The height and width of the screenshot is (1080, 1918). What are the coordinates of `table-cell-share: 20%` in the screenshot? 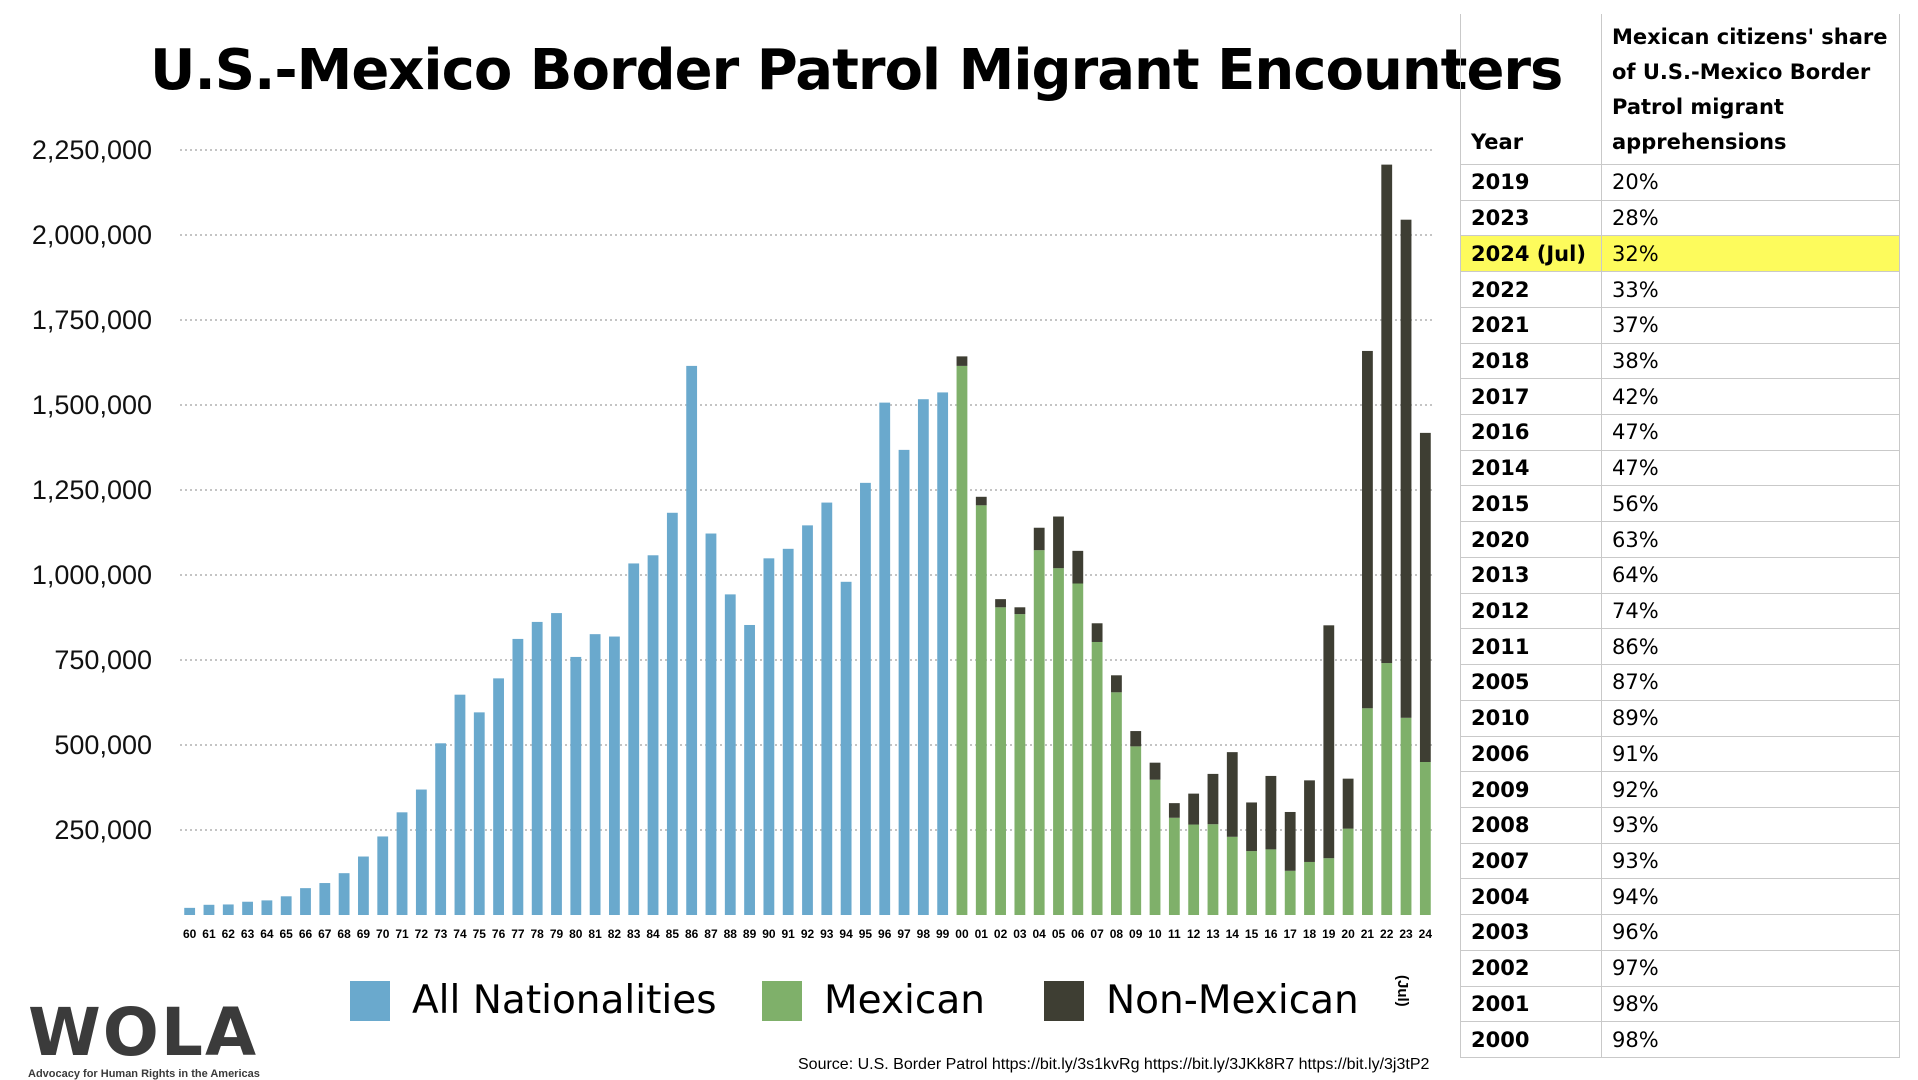 It's located at (1750, 182).